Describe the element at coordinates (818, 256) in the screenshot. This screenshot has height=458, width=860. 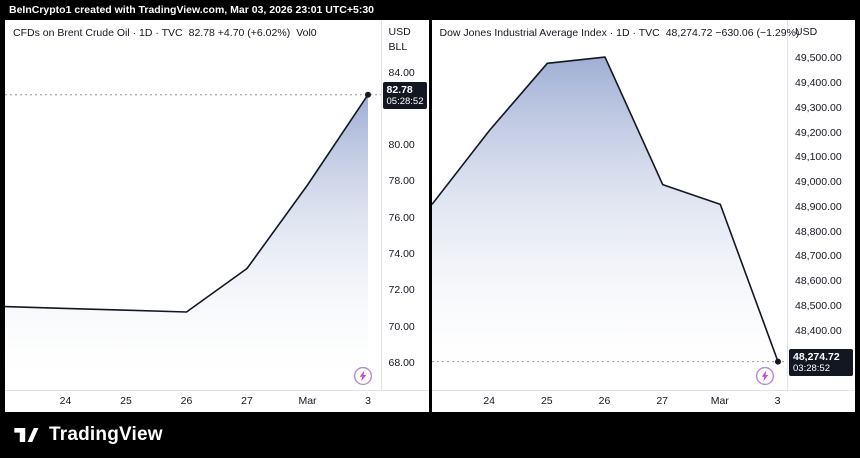
I see `y-tick-label: 48,700.00` at that location.